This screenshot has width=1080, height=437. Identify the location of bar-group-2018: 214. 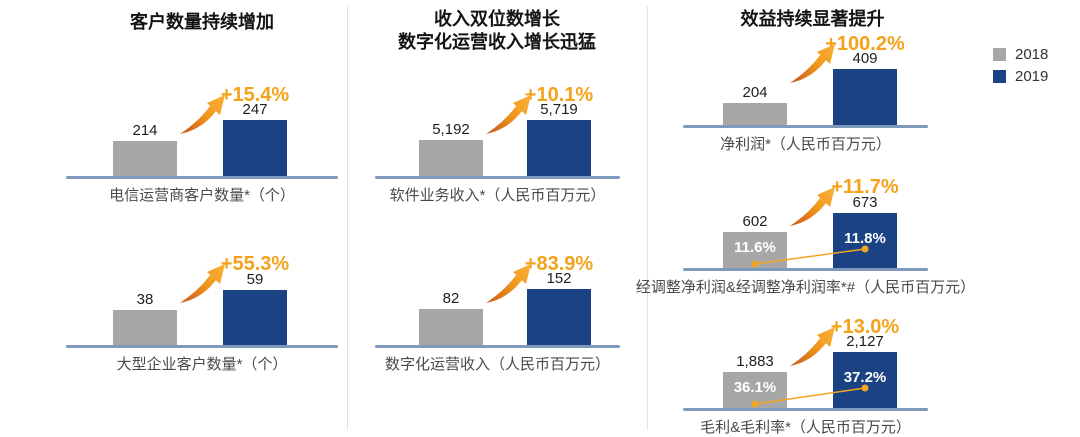
(145, 149).